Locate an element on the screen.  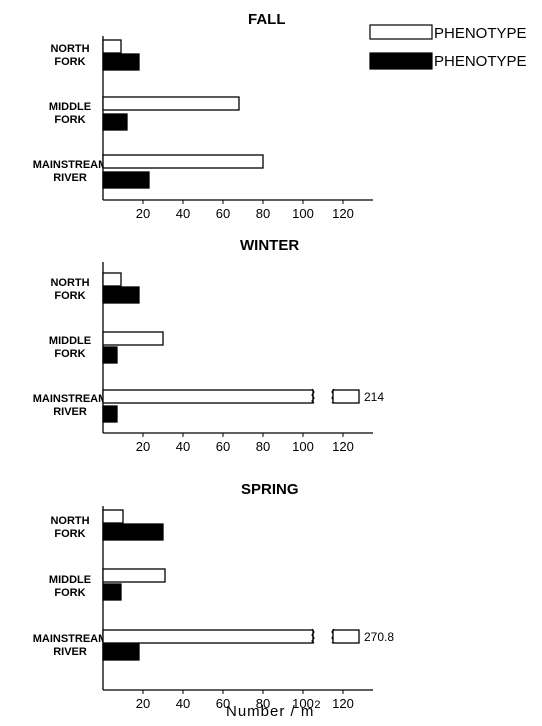
x-axis-title: Number / m2 is located at coordinates (273, 709).